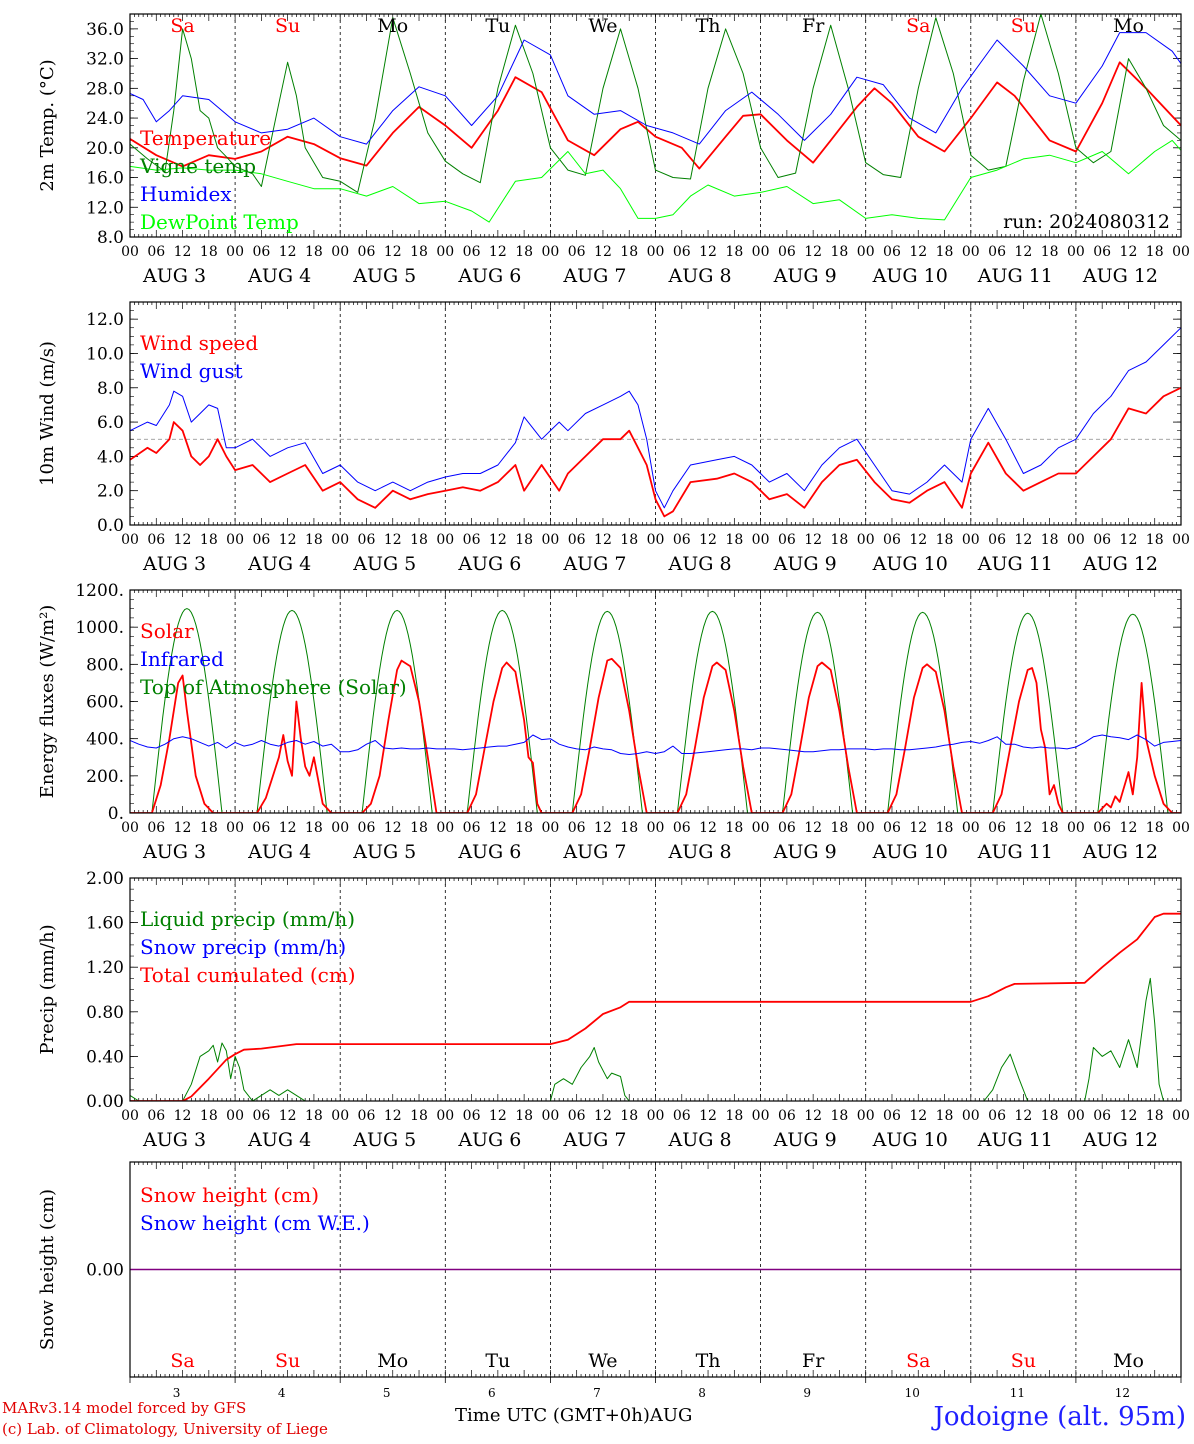 The height and width of the screenshot is (1444, 1194). I want to click on day-number-label: 3, so click(177, 1393).